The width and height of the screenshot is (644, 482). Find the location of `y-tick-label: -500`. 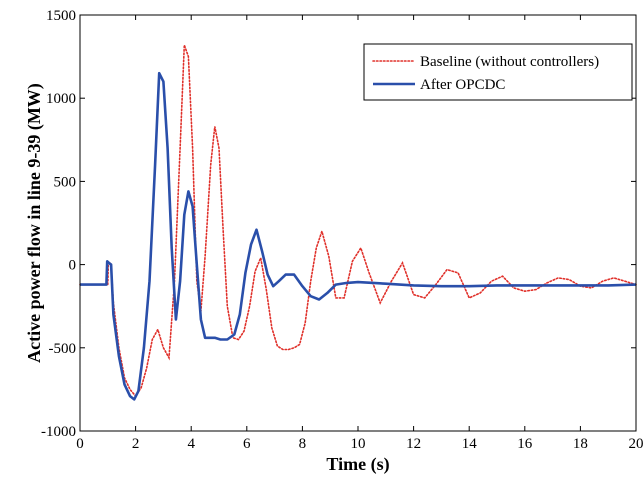

y-tick-label: -500 is located at coordinates (63, 349).